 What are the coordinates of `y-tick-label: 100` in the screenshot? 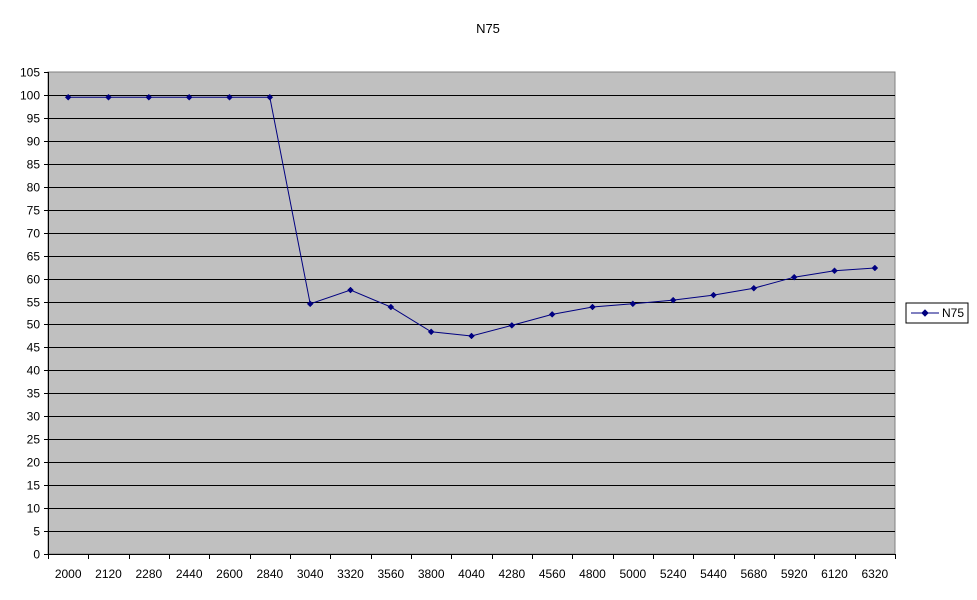 It's located at (30, 96).